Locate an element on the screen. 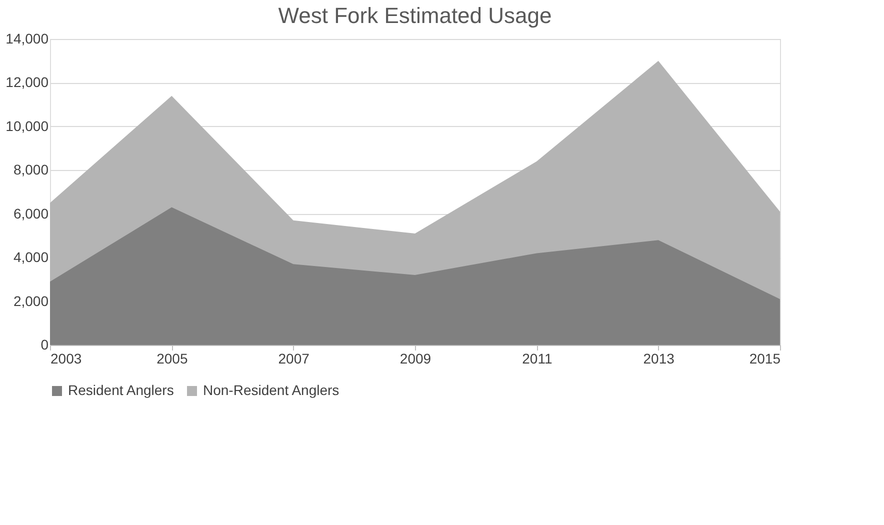 The height and width of the screenshot is (525, 884). x-tick-label: 2011 is located at coordinates (537, 358).